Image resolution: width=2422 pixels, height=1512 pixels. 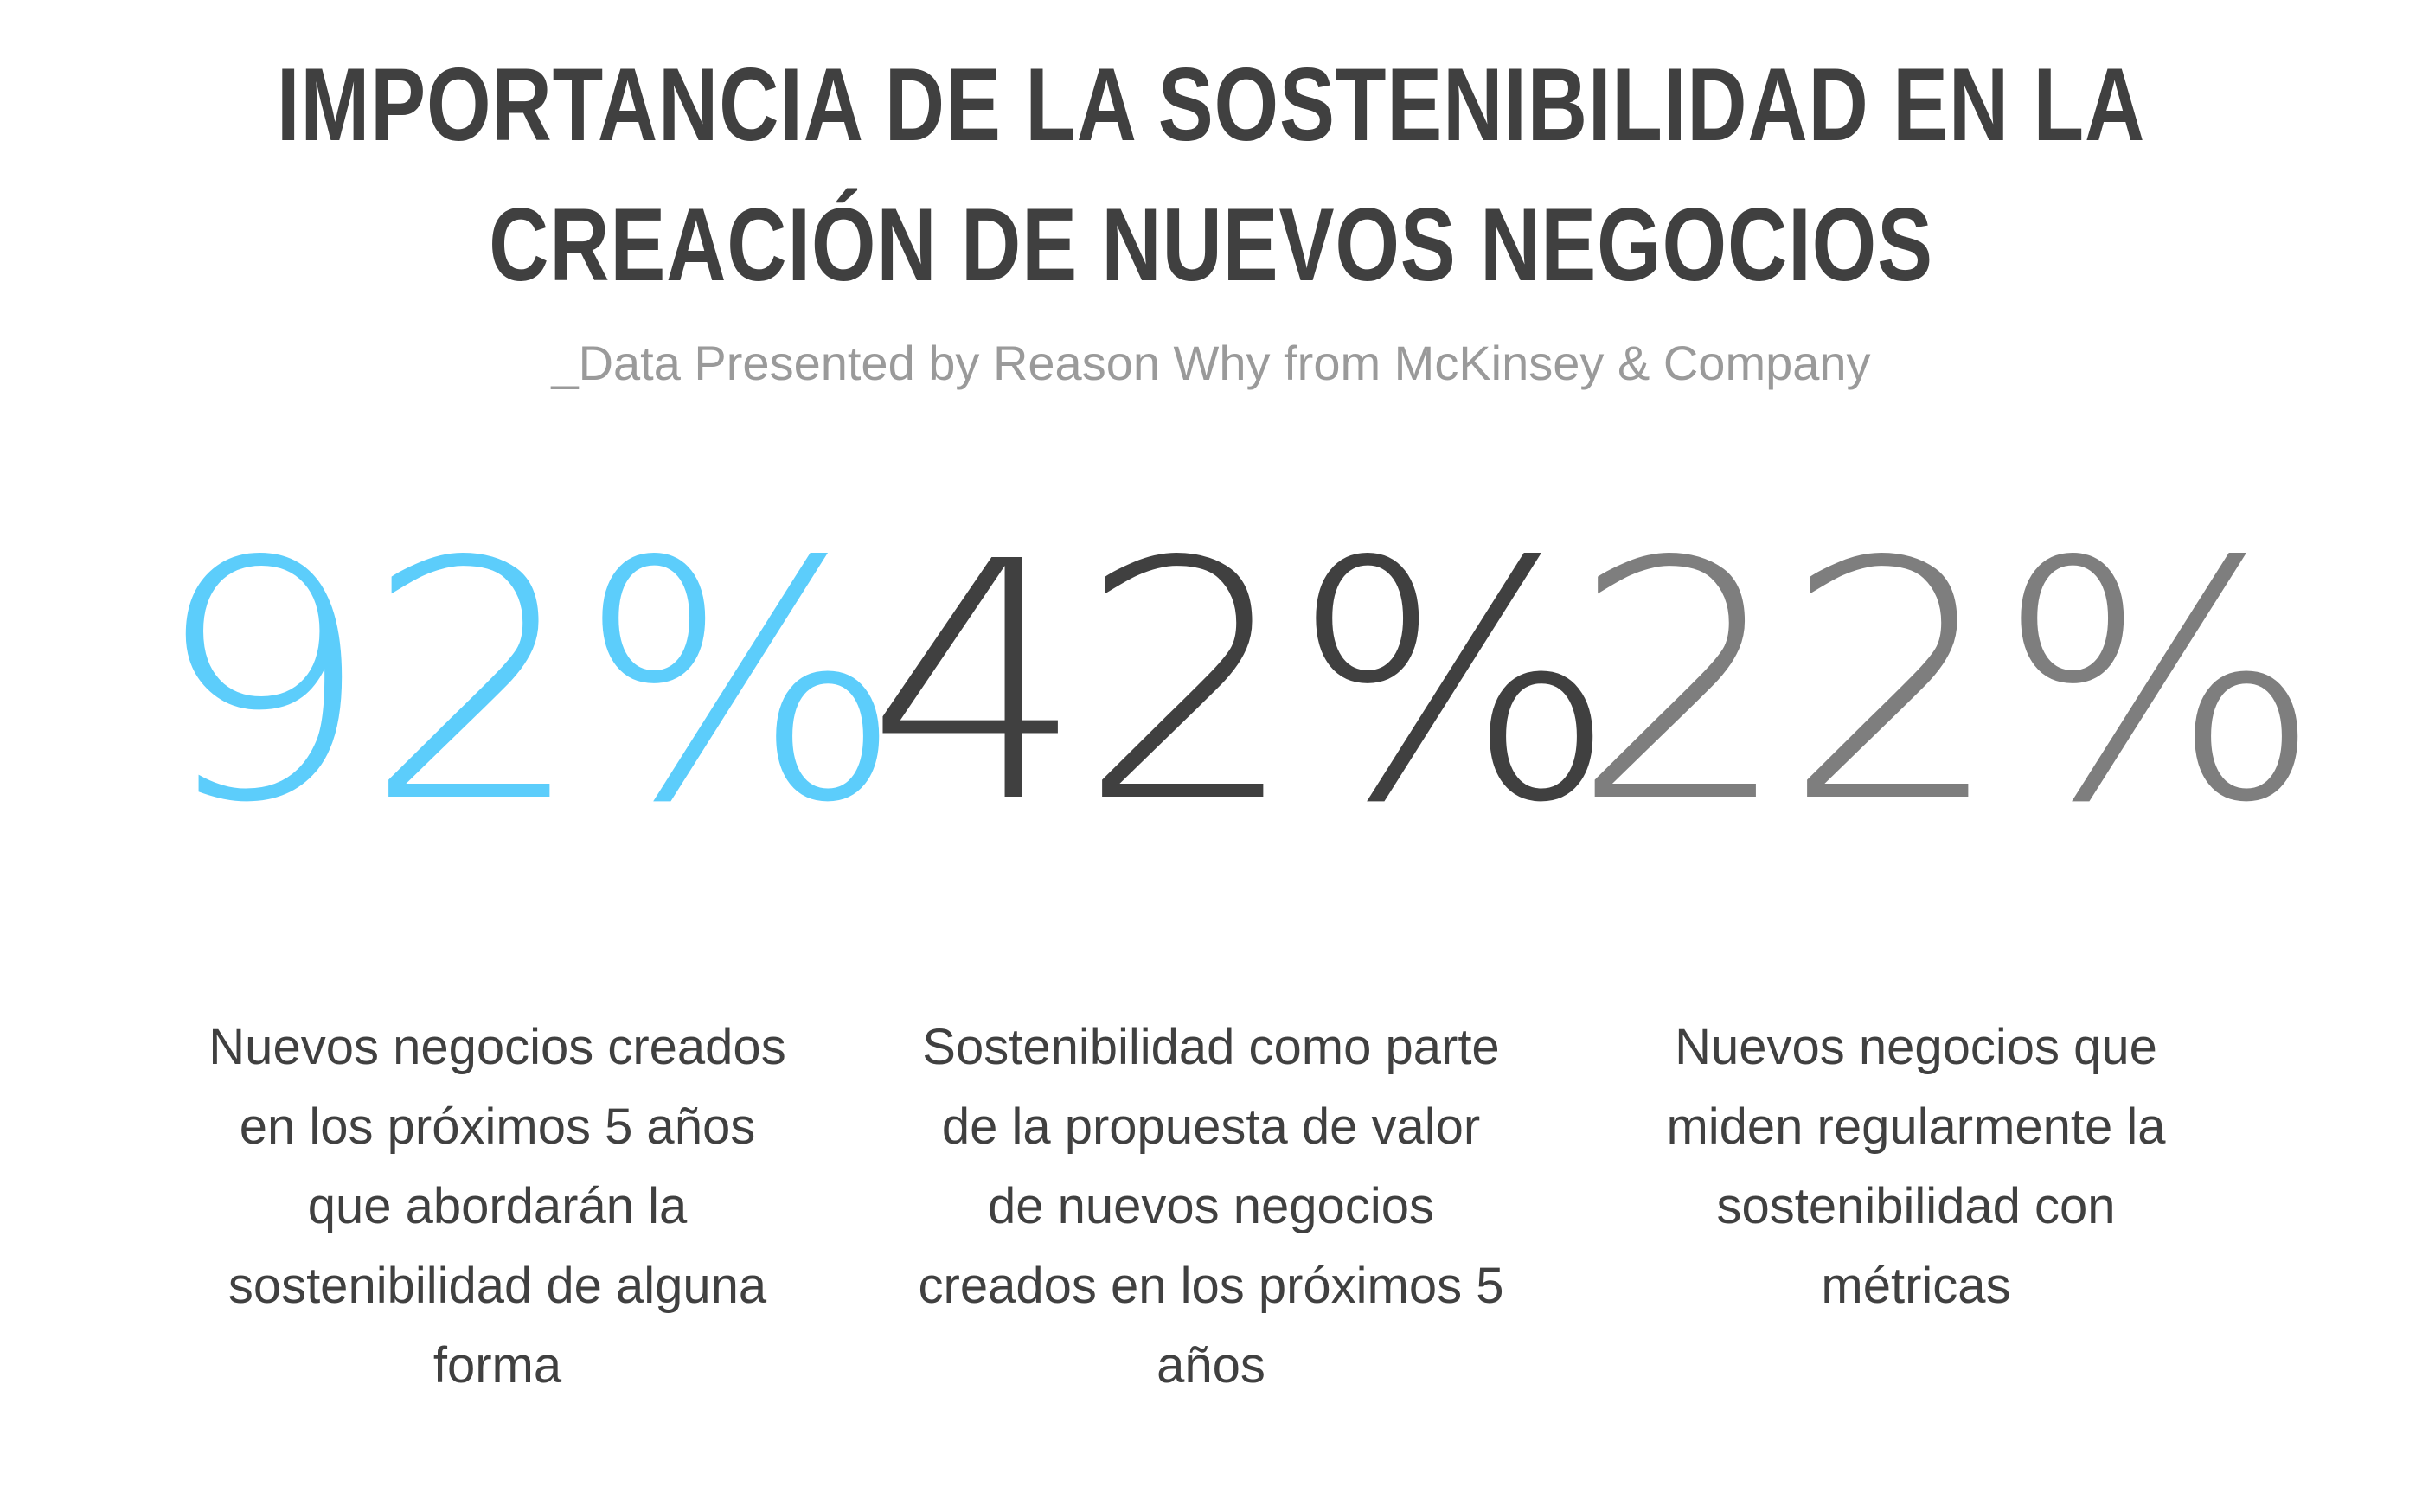 I want to click on stat-value-1: 92%, so click(x=528, y=683).